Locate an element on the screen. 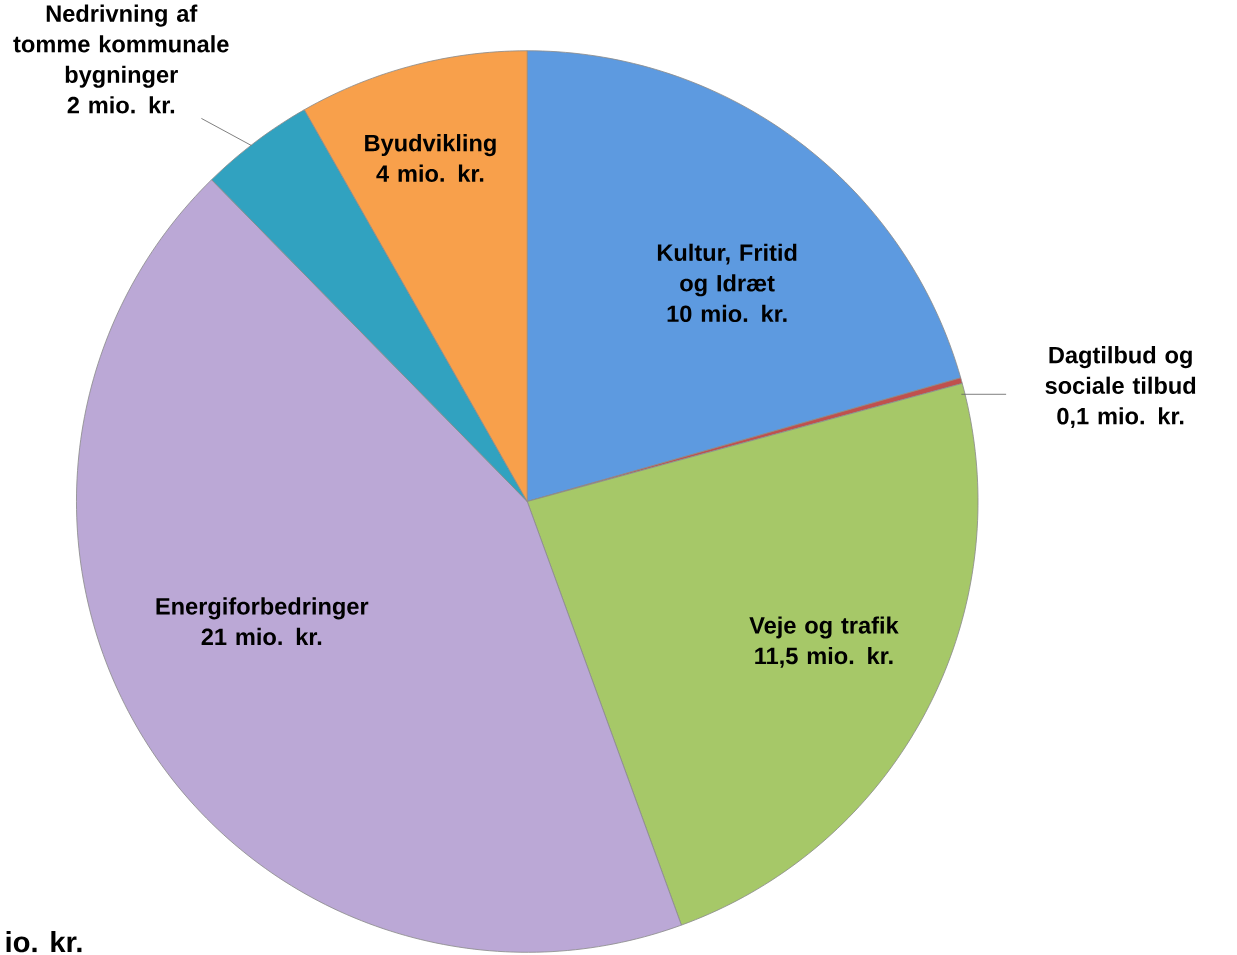 The width and height of the screenshot is (1237, 955). slice-label: Veje og trafik is located at coordinates (824, 627).